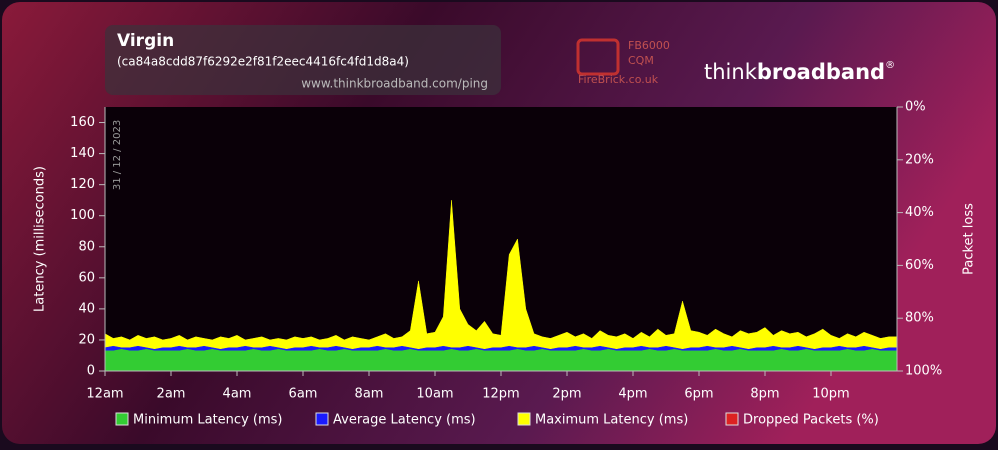 The height and width of the screenshot is (450, 998). I want to click on y-tick-label: 80, so click(86, 246).